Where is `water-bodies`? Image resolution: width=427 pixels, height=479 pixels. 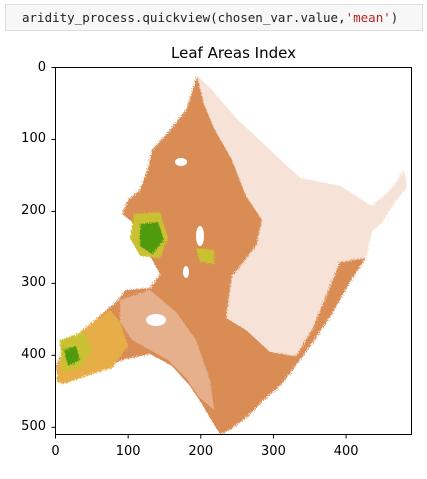 water-bodies is located at coordinates (175, 242).